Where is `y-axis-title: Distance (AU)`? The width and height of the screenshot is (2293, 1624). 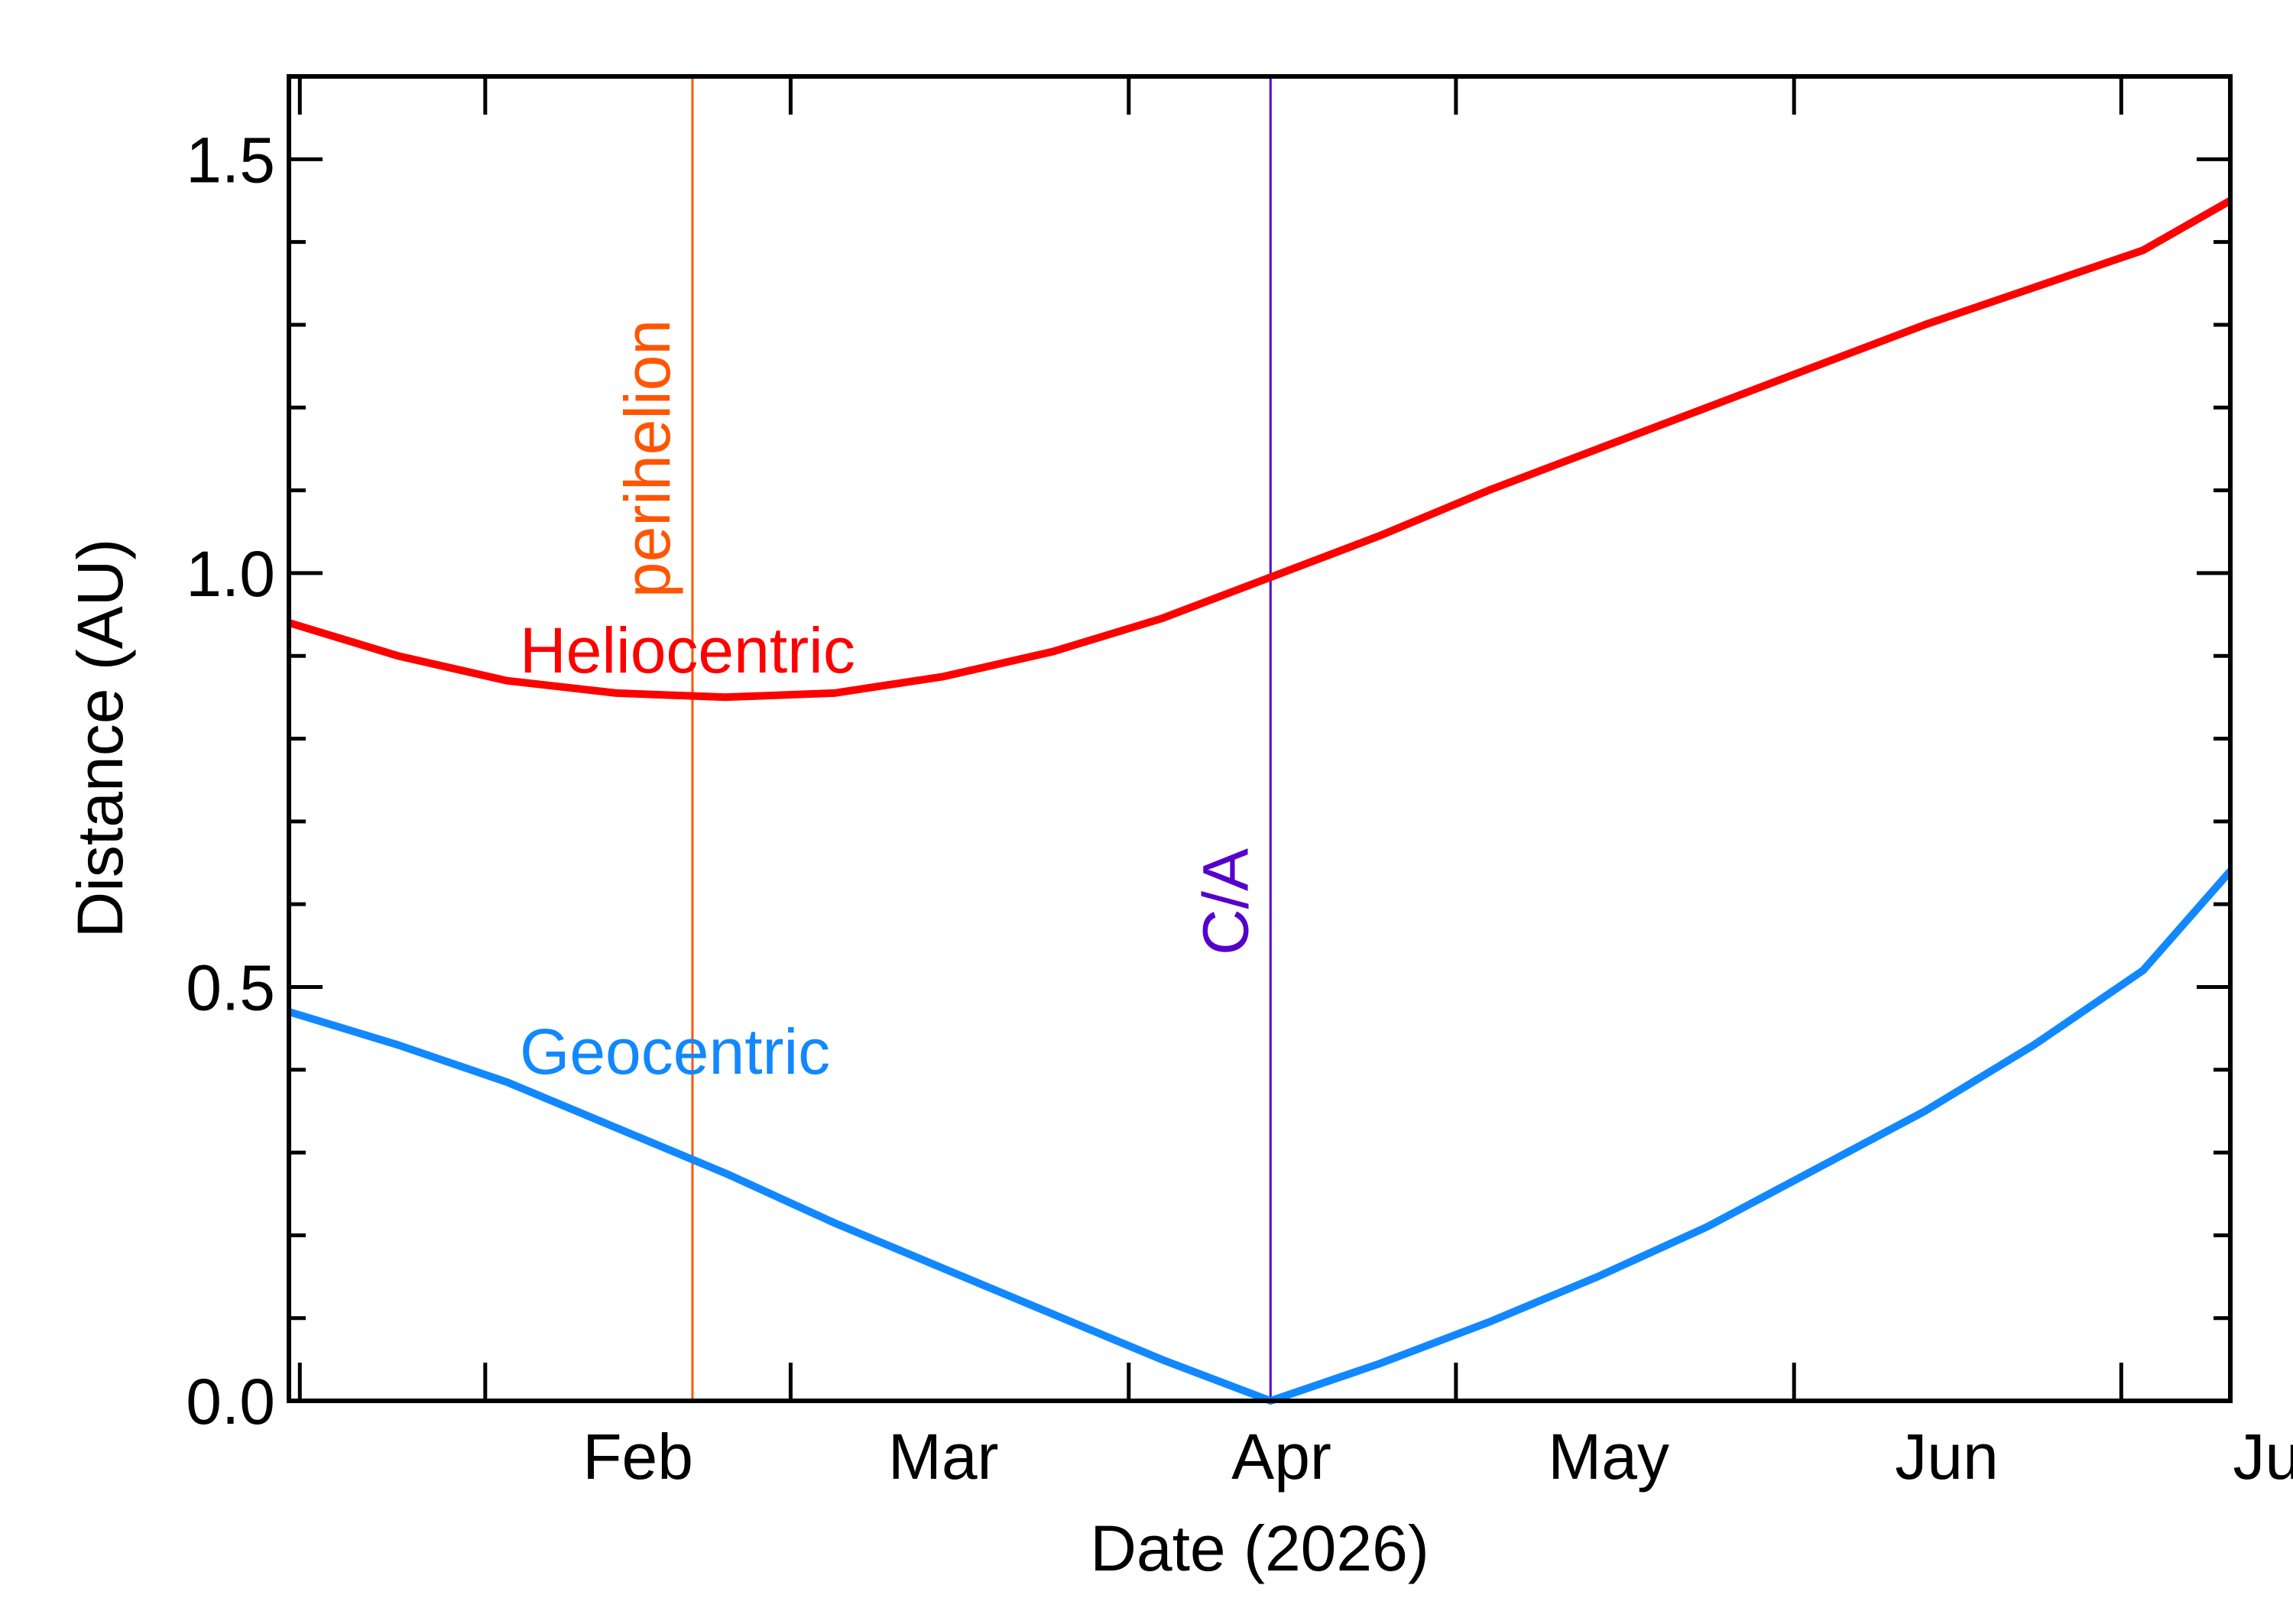 y-axis-title: Distance (AU) is located at coordinates (100, 738).